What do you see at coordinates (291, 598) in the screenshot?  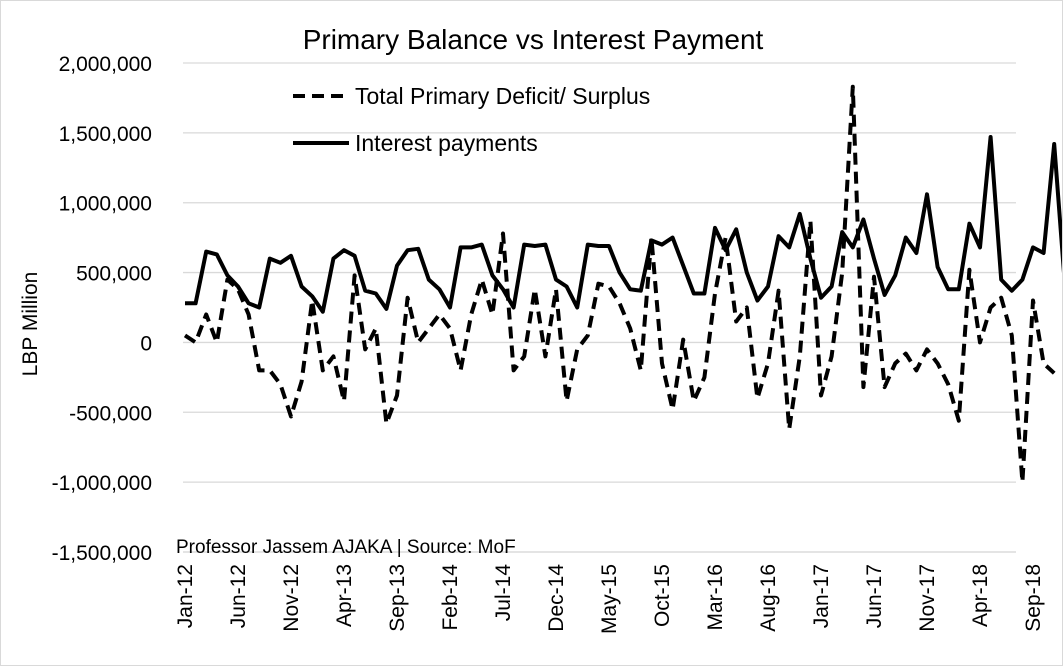 I see `x-tick-label: Nov-12` at bounding box center [291, 598].